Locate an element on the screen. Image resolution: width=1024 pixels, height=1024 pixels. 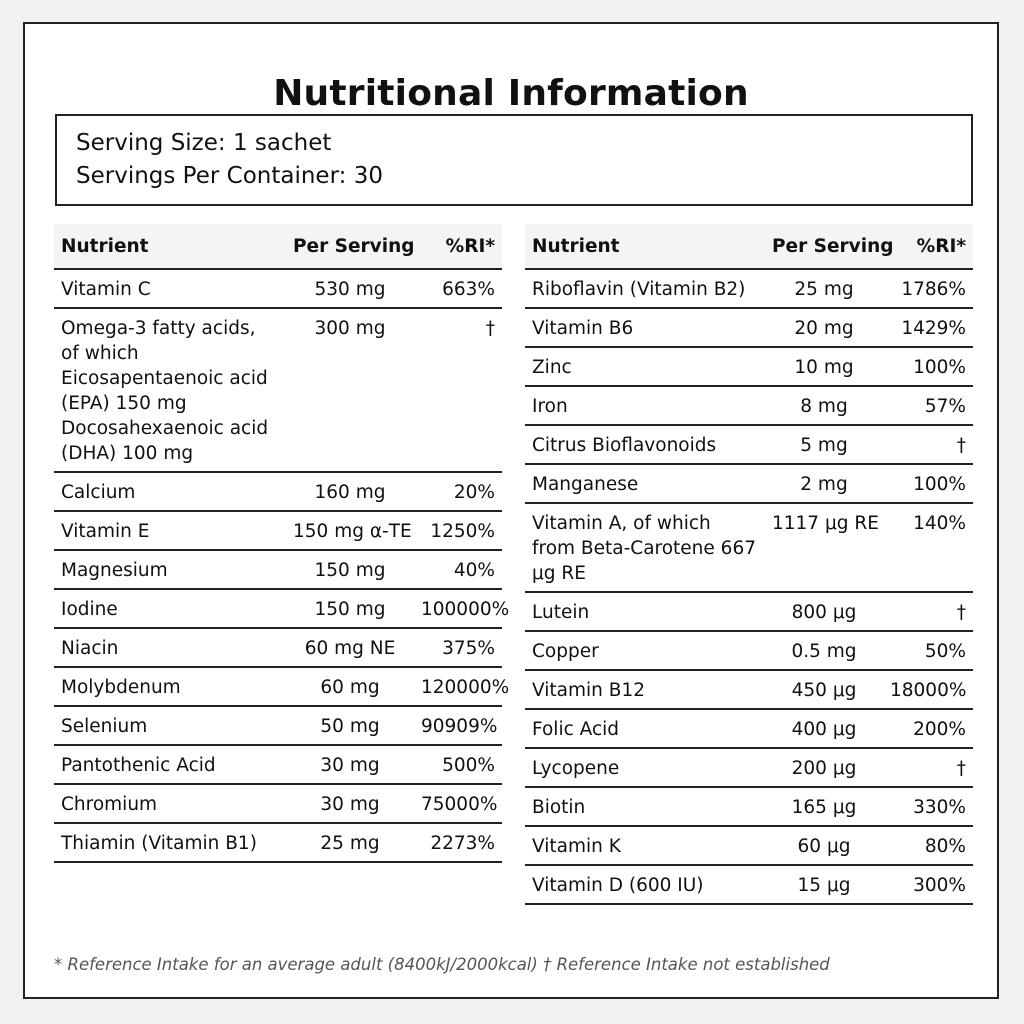
ri-value: 120000% is located at coordinates (461, 687).